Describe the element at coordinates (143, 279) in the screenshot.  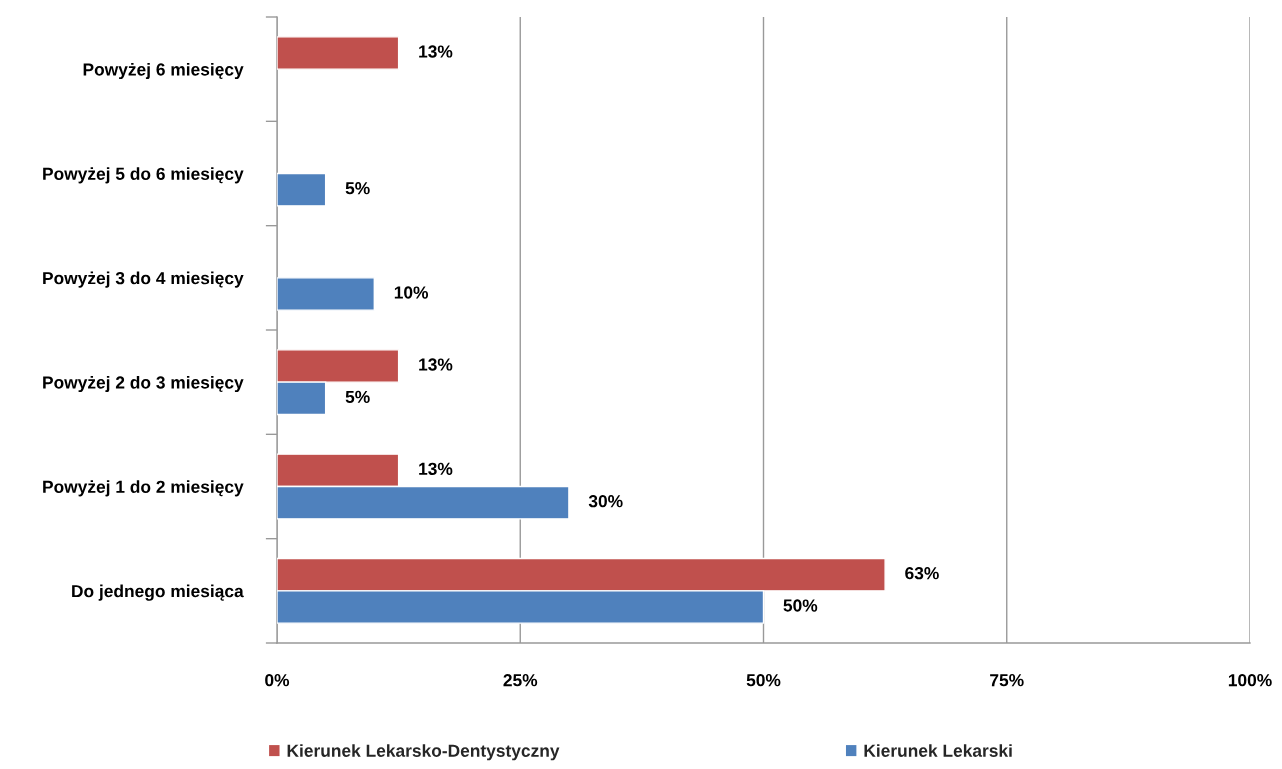
I see `y-tick-label: Powyżej 3 do 4 miesięcy` at that location.